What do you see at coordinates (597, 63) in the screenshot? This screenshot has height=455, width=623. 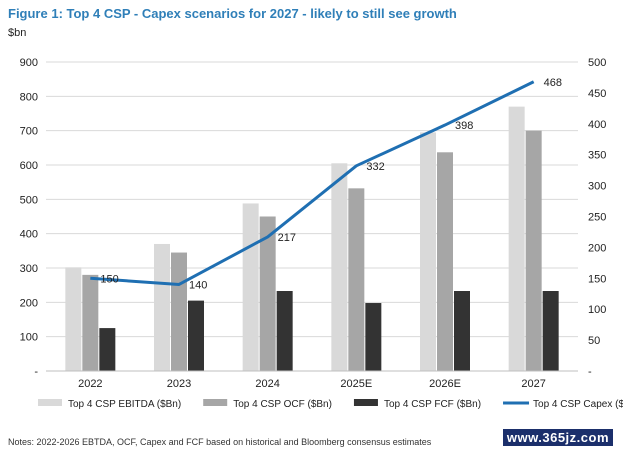 I see `right-tick-label: 500` at bounding box center [597, 63].